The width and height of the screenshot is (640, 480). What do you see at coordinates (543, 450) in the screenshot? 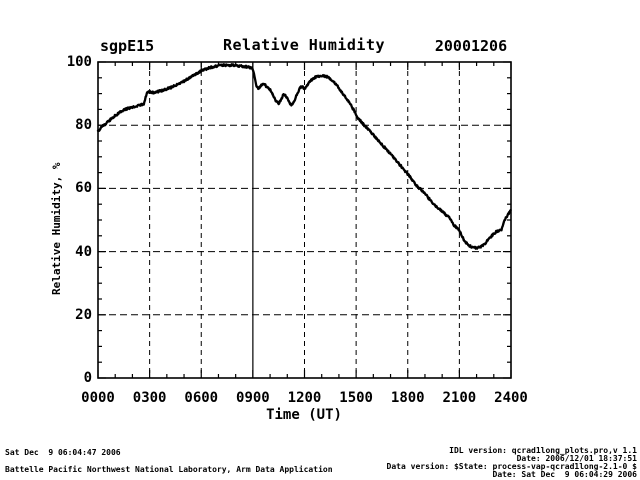
I see `footer-idl-version: IDL version: qcrad1long_plots.pro,v 1.1` at bounding box center [543, 450].